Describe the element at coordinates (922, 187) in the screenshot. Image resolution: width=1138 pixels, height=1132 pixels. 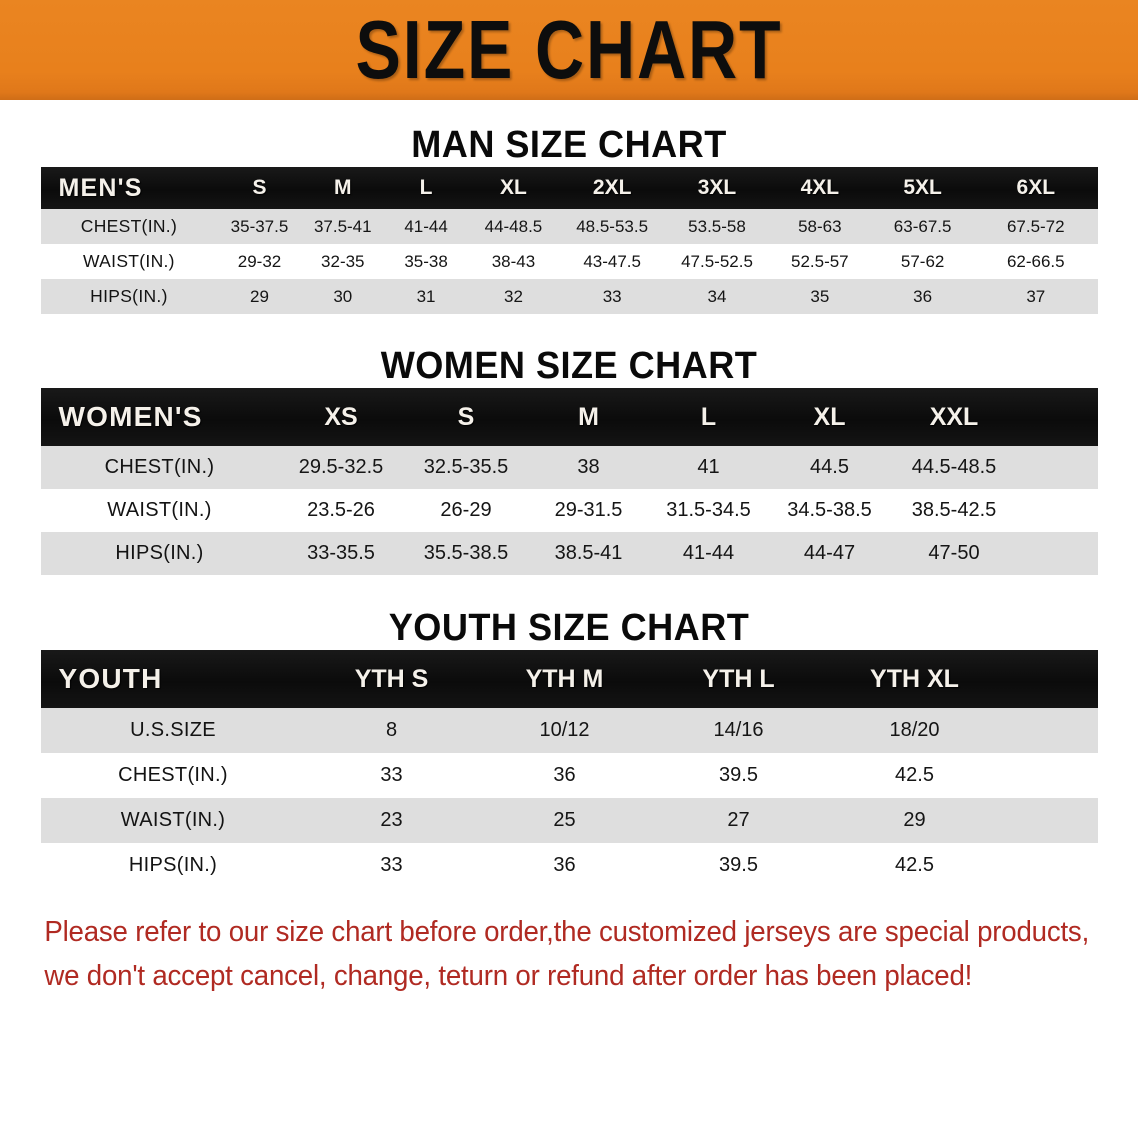
I see `man-size-col-7: 5XL` at that location.